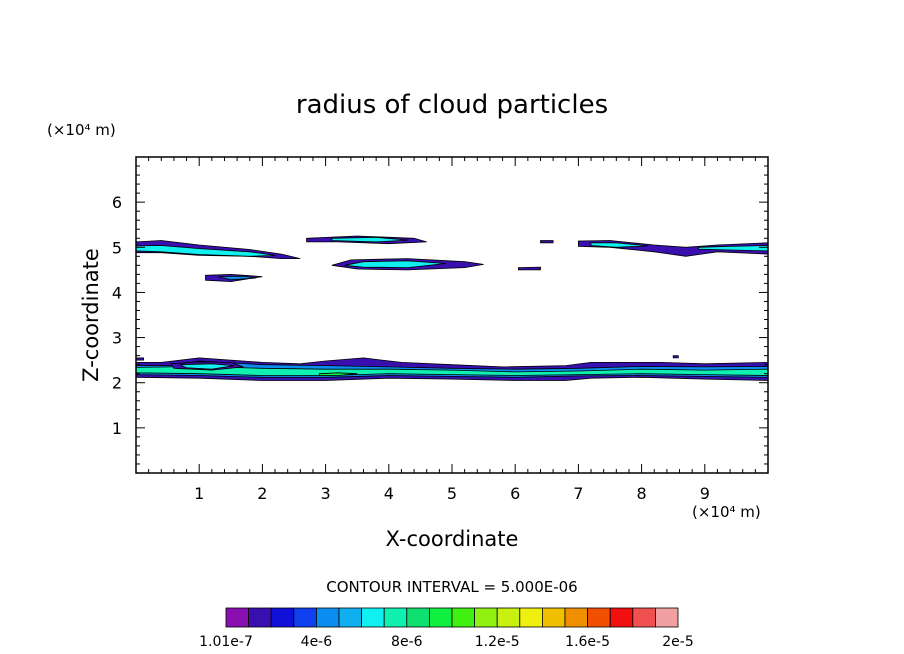 Image resolution: width=904 pixels, height=654 pixels. Describe the element at coordinates (317, 642) in the screenshot. I see `colorbar-label: 4e-6` at that location.